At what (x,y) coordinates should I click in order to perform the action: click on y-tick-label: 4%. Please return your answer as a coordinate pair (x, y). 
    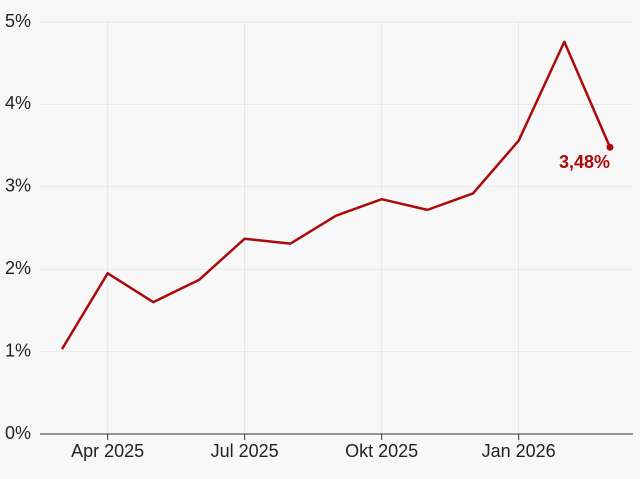
    Looking at the image, I should click on (18, 103).